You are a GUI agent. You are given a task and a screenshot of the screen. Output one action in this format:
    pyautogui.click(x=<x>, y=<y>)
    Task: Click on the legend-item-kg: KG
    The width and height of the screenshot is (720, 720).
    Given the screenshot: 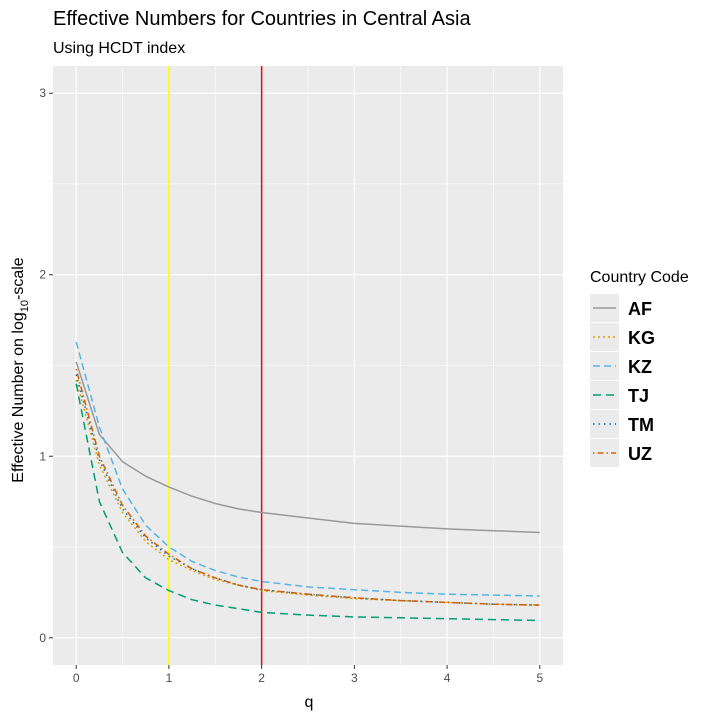 What is the action you would take?
    pyautogui.click(x=622, y=337)
    